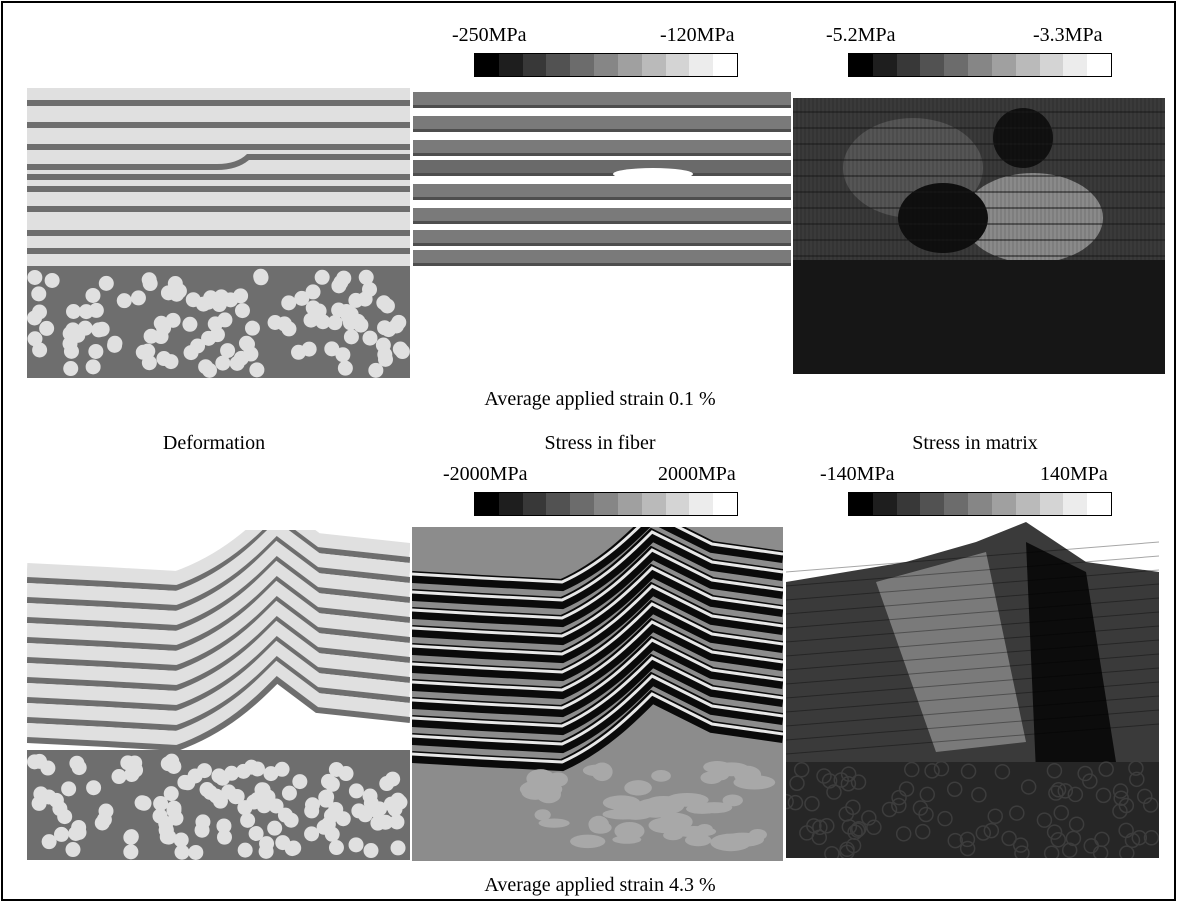  What do you see at coordinates (600, 885) in the screenshot?
I see `strain-caption-high: Average applied strain 4.3 %` at bounding box center [600, 885].